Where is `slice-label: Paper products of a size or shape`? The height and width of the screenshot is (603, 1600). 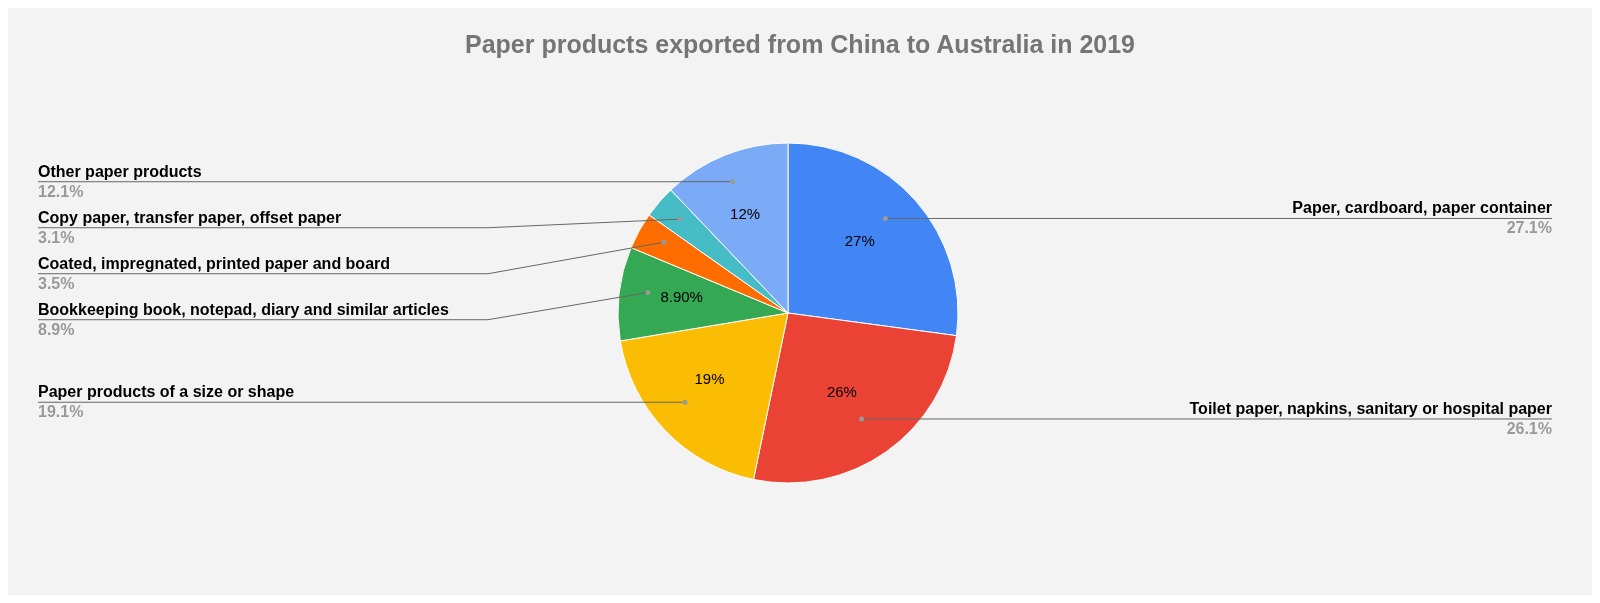 slice-label: Paper products of a size or shape is located at coordinates (166, 392).